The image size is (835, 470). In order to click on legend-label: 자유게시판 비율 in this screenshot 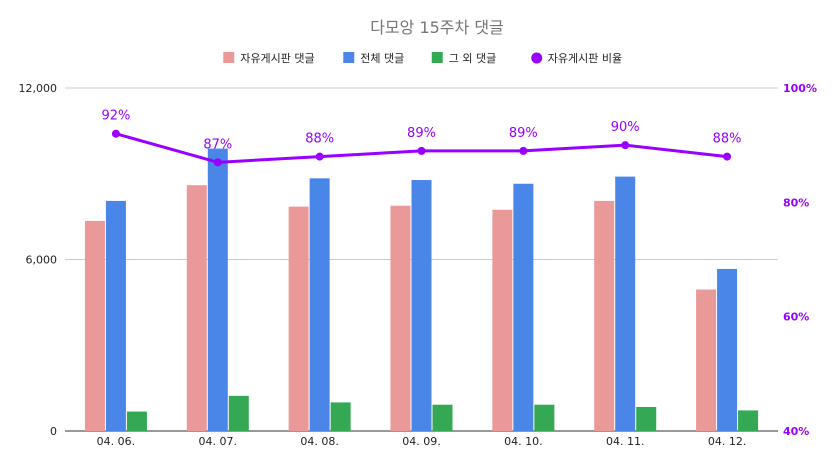, I will do `click(585, 58)`.